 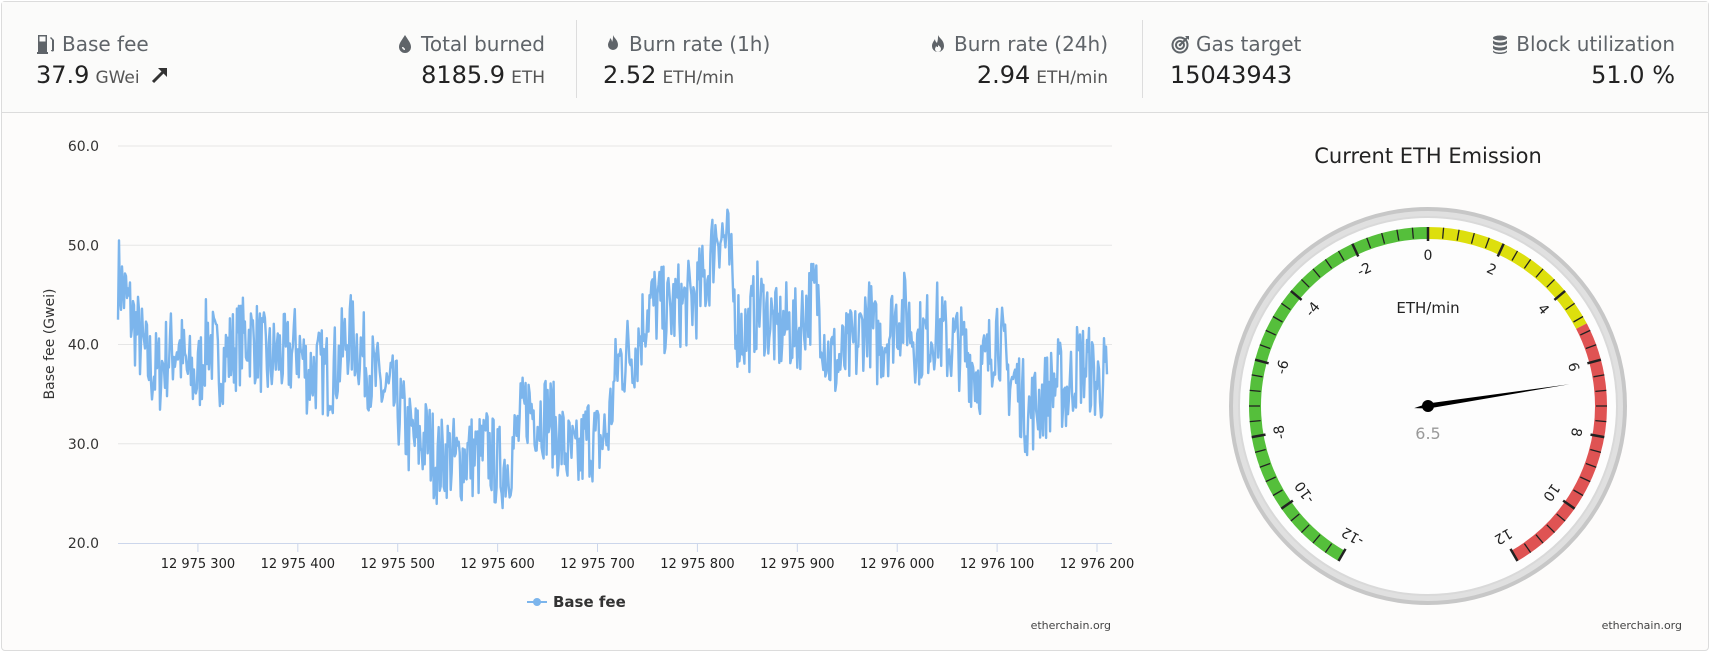 What do you see at coordinates (1364, 270) in the screenshot?
I see `gauge-tick-label: -2` at bounding box center [1364, 270].